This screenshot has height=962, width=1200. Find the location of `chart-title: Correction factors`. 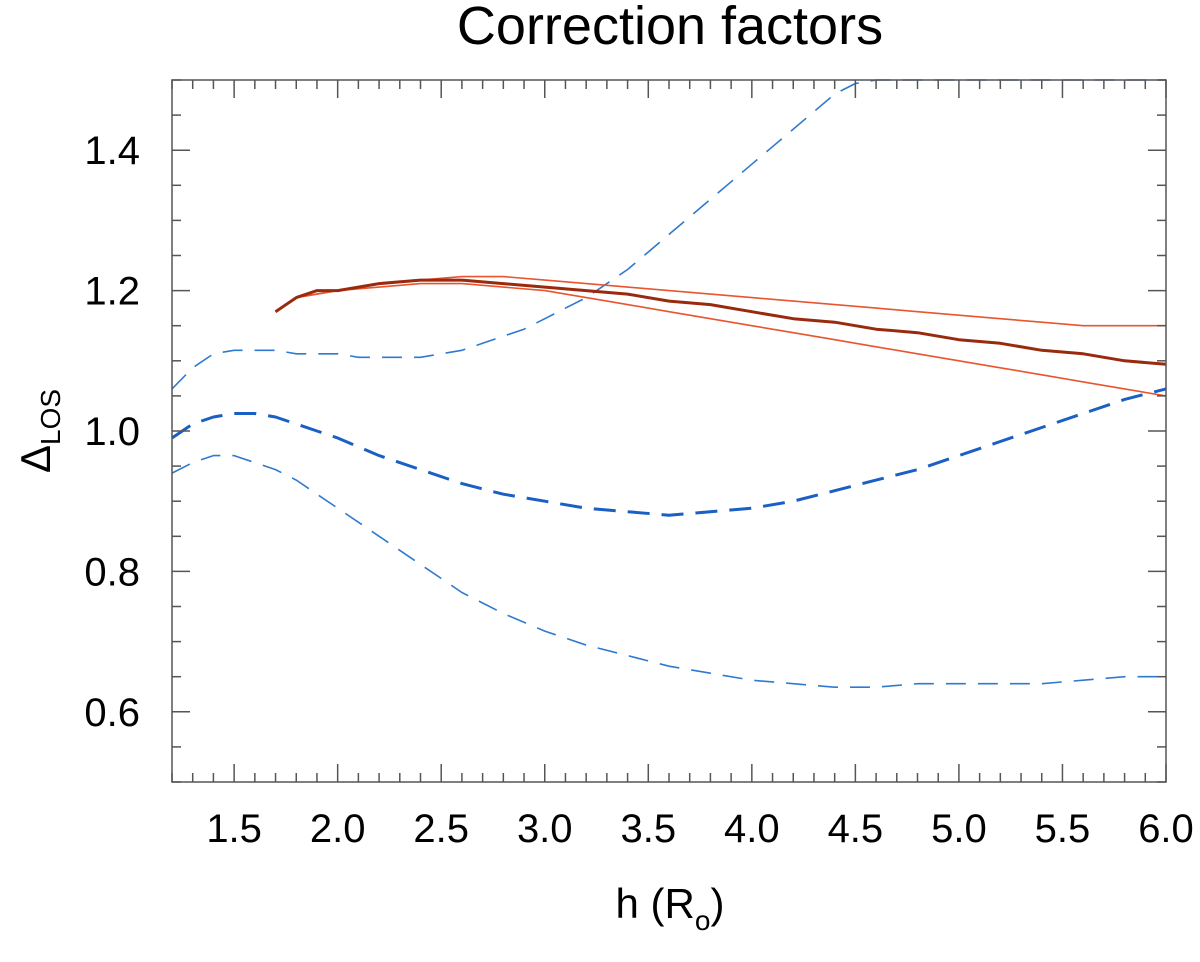

chart-title: Correction factors is located at coordinates (670, 28).